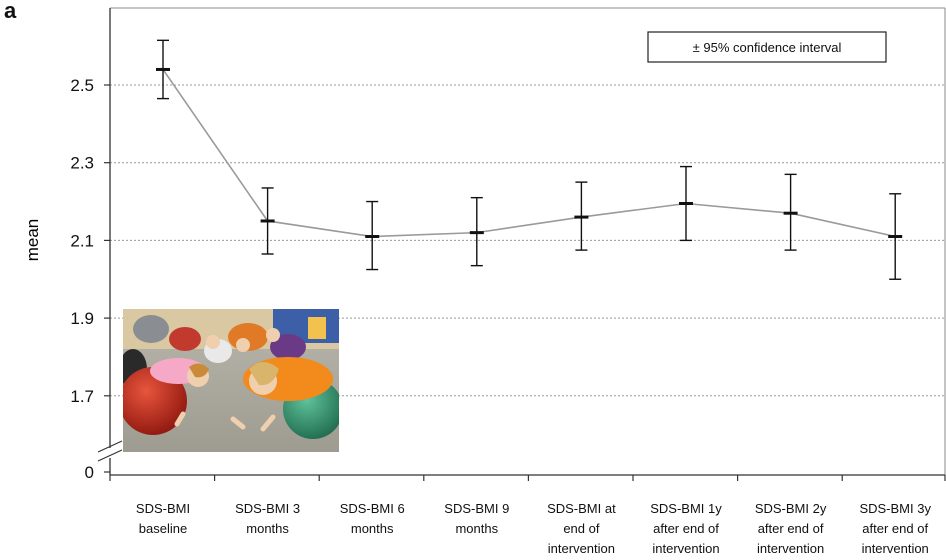 The image size is (946, 560). Describe the element at coordinates (267, 518) in the screenshot. I see `x-tick-label: SDS-BMI 3 months` at that location.